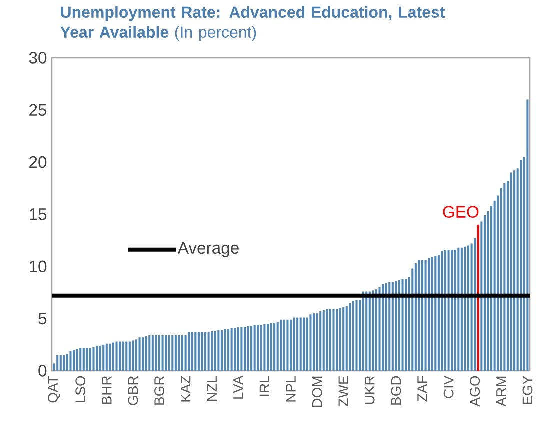  I want to click on x-tick-label: ZAF, so click(423, 389).